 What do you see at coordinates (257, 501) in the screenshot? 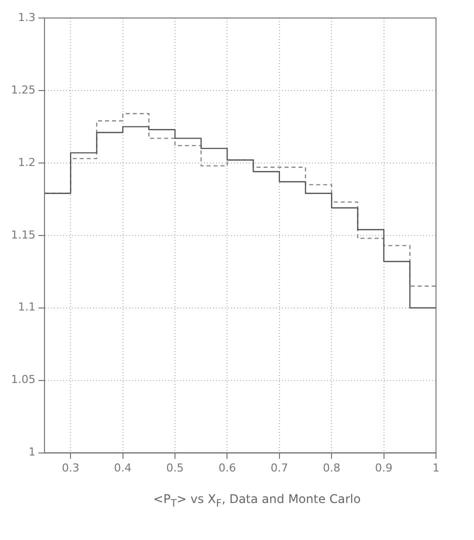
I see `x-axis-title: <P$_{T}$> vs X$_{F}$, Data and Monte Carlo` at bounding box center [257, 501].